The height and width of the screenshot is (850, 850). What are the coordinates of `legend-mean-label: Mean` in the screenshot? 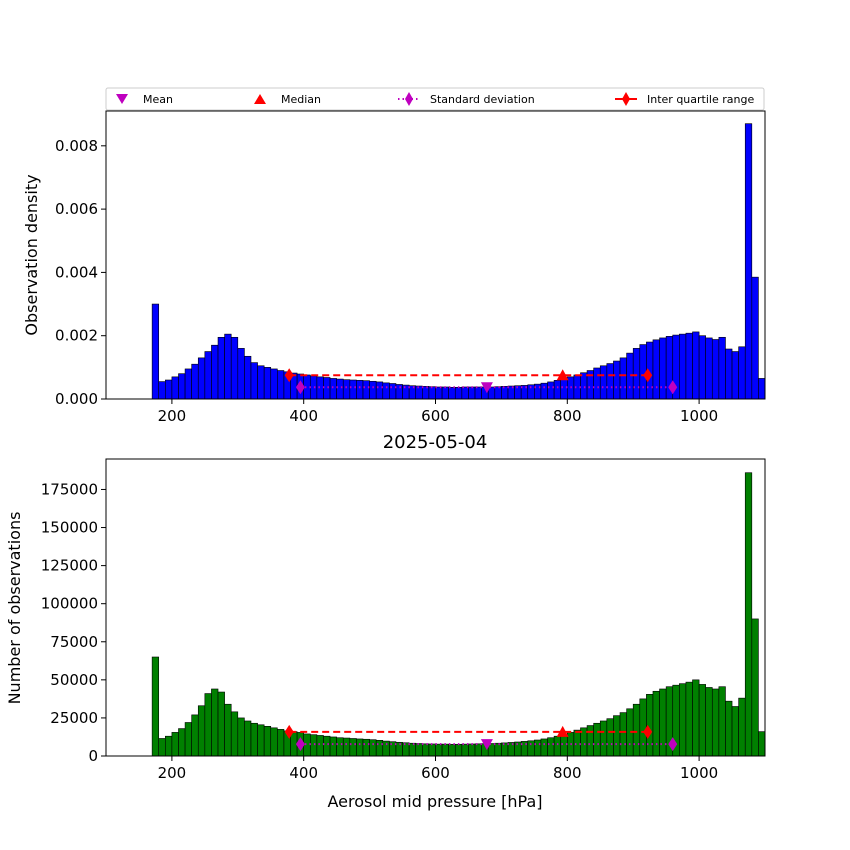 It's located at (158, 99).